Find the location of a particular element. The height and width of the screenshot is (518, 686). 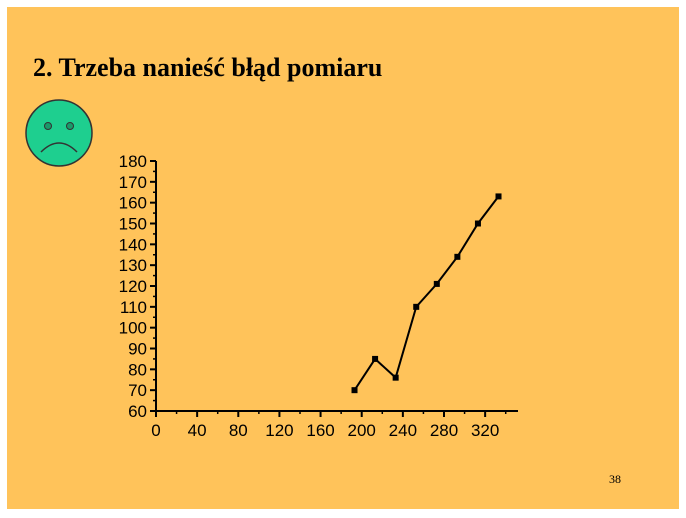

y-tick-label: 150 is located at coordinates (133, 224).